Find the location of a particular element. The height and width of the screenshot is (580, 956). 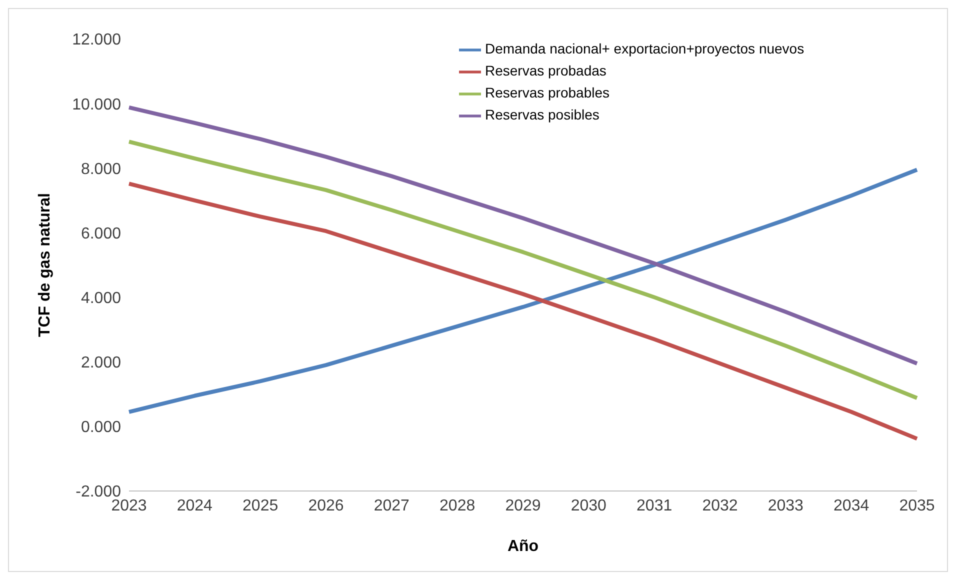

x-tick-label: 2030 is located at coordinates (588, 505).